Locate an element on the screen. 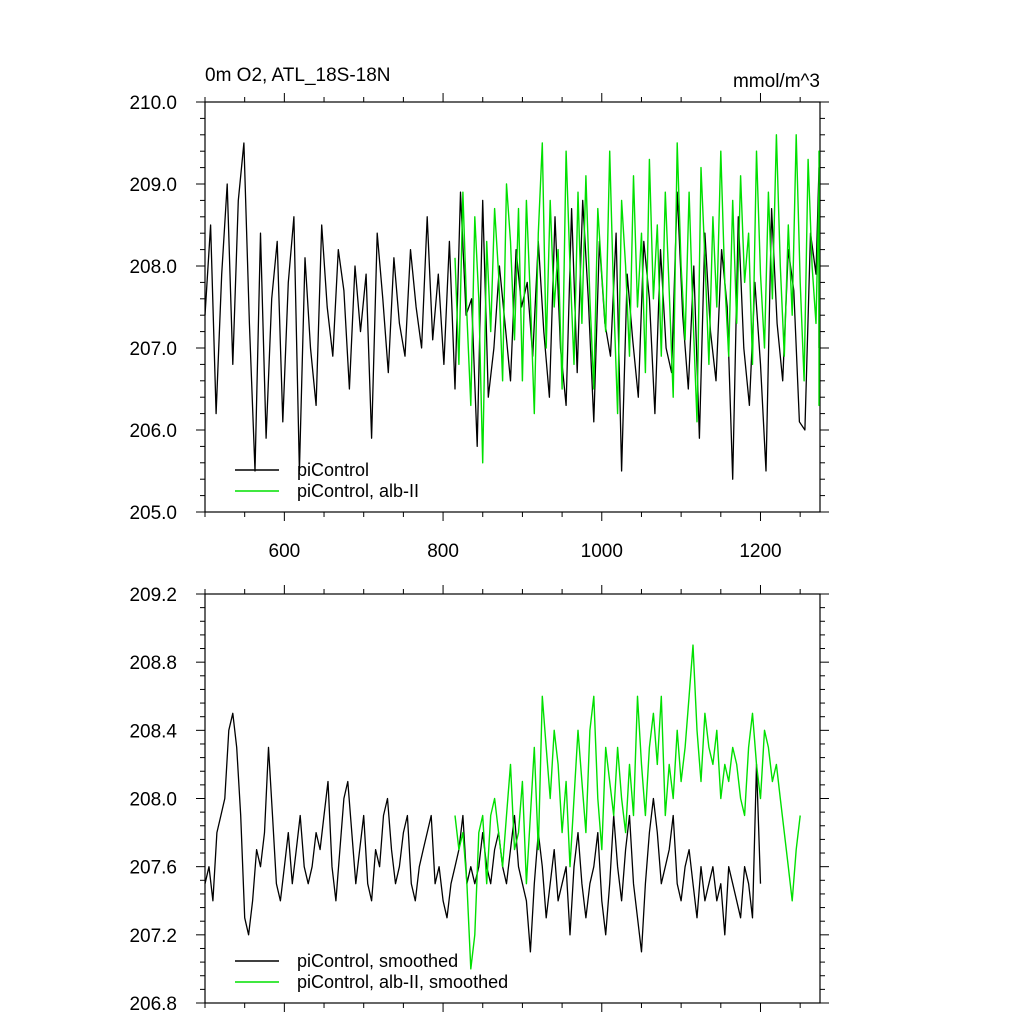 This screenshot has height=1024, width=1024. y-tick-label: 207.2 is located at coordinates (153, 936).